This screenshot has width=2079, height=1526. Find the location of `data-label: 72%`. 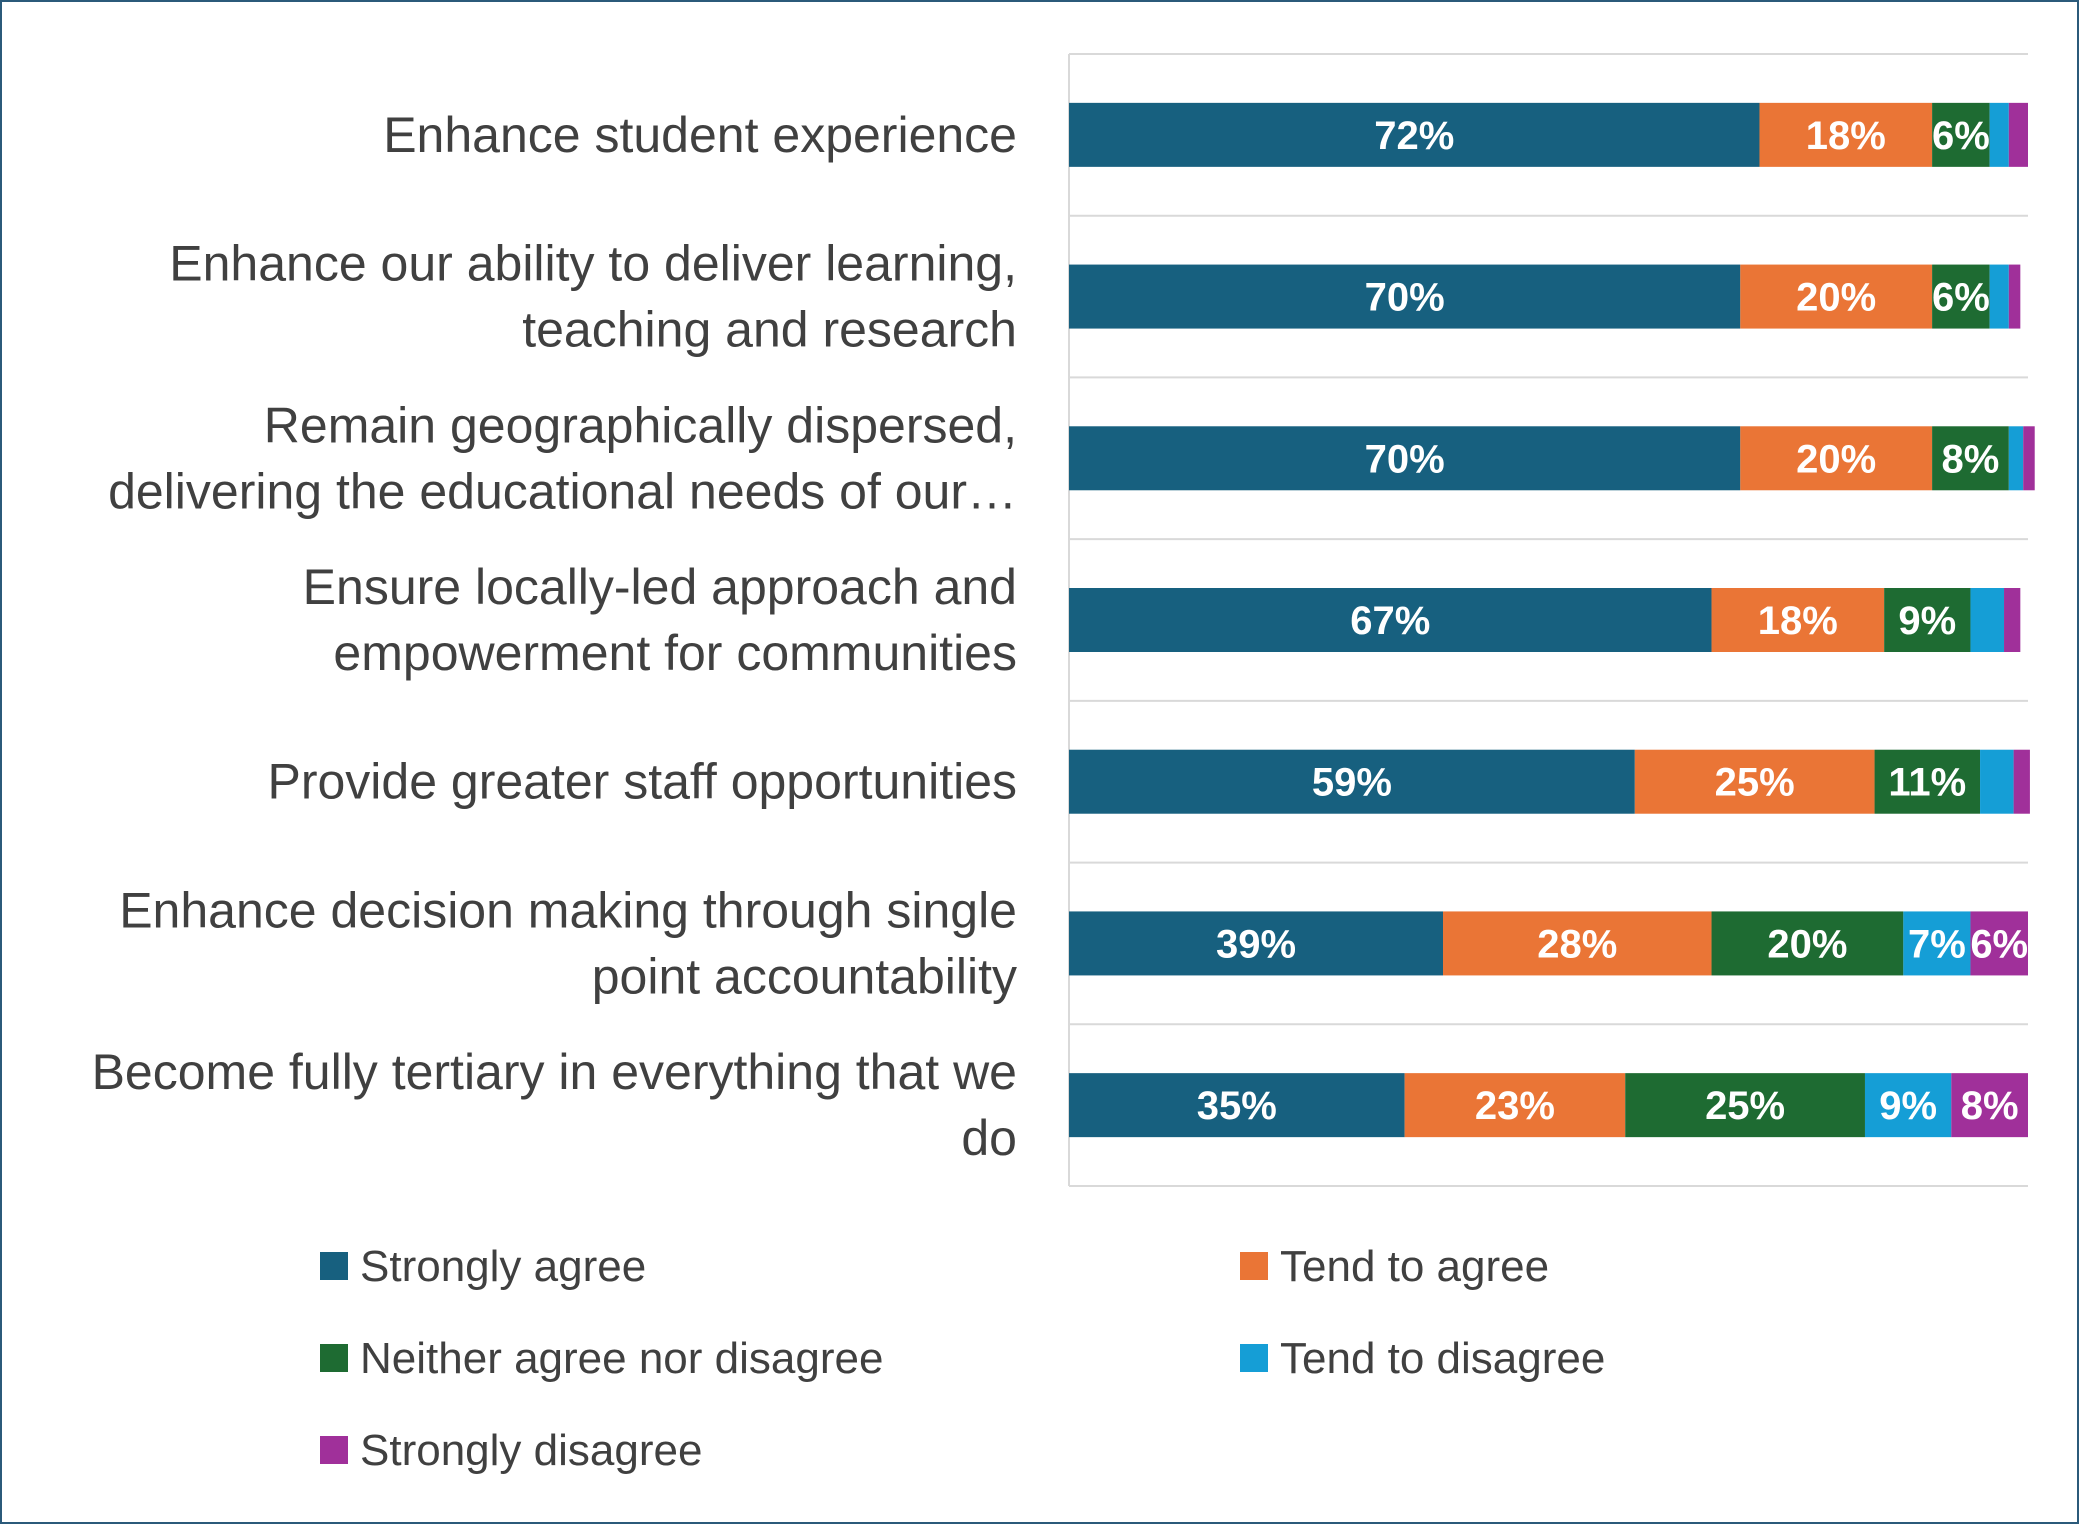

data-label: 72% is located at coordinates (1414, 136).